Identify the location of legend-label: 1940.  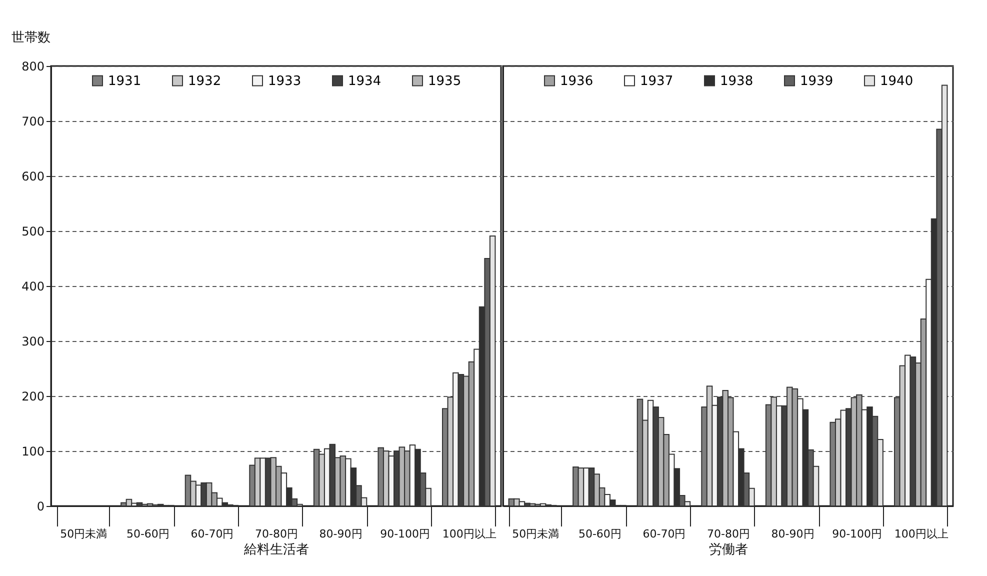
(897, 81).